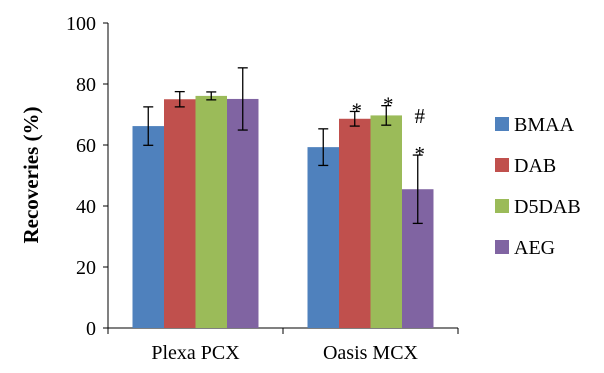 This screenshot has height=373, width=604. I want to click on y-tick-label: 60, so click(86, 146).